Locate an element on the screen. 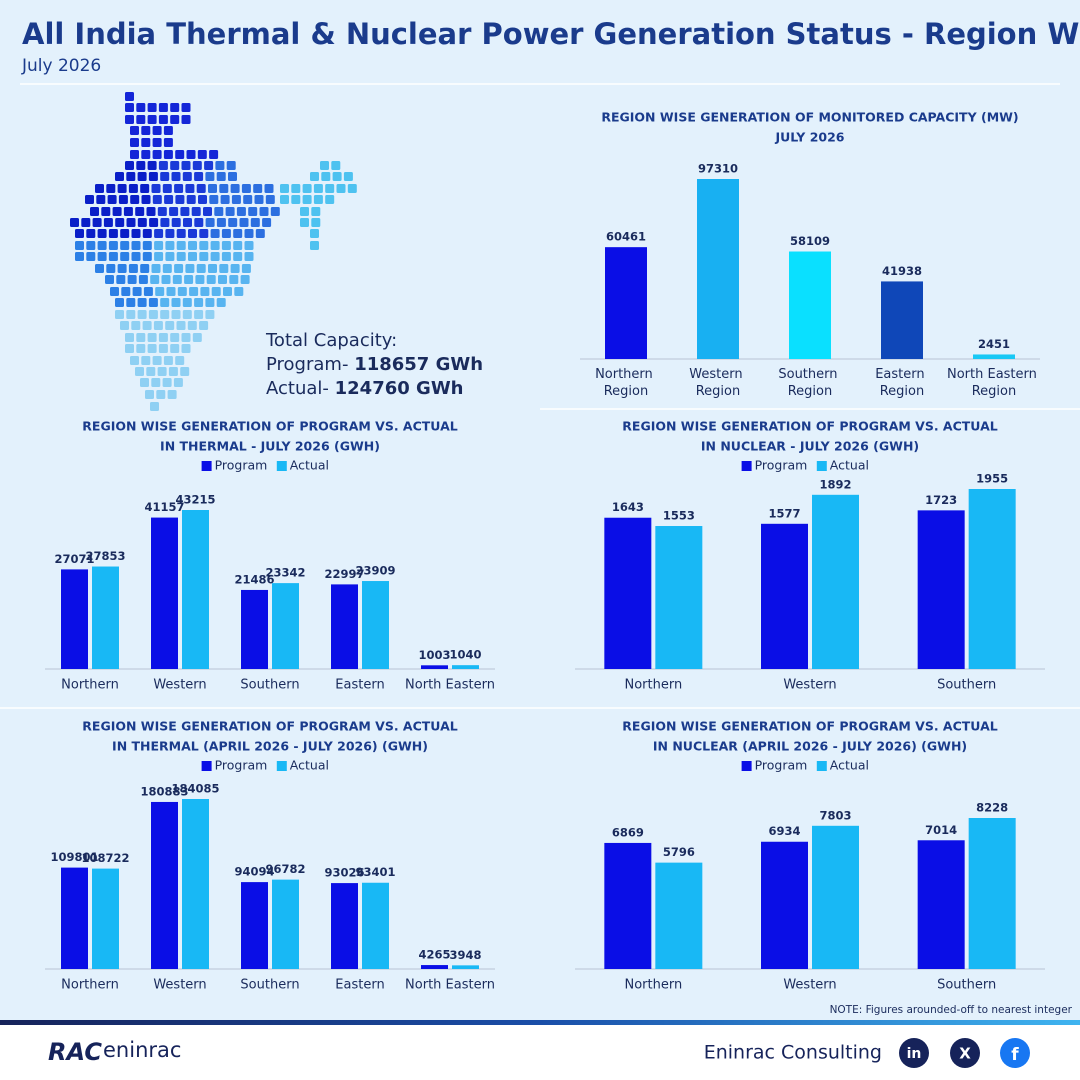 The height and width of the screenshot is (1080, 1080). legend-label: Actual is located at coordinates (309, 765).